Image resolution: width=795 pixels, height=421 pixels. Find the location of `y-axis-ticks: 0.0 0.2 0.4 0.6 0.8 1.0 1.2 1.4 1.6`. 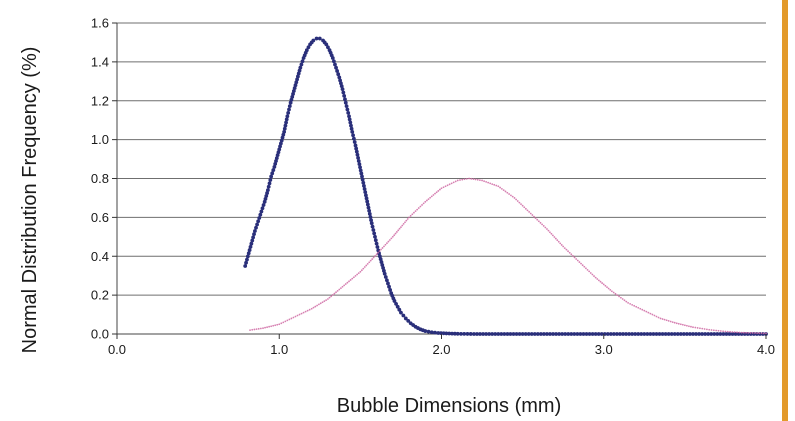

y-axis-ticks: 0.0 0.2 0.4 0.6 0.8 1.0 1.2 1.4 1.6 is located at coordinates (104, 179).